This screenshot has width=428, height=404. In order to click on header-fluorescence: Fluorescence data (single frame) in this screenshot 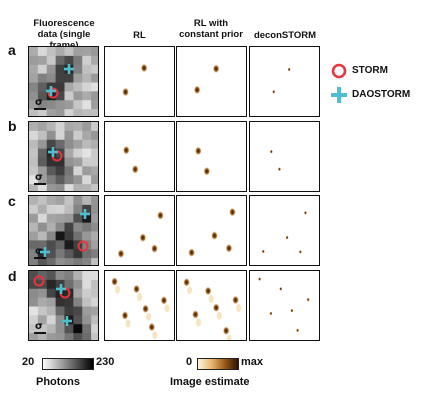, I will do `click(64, 34)`.